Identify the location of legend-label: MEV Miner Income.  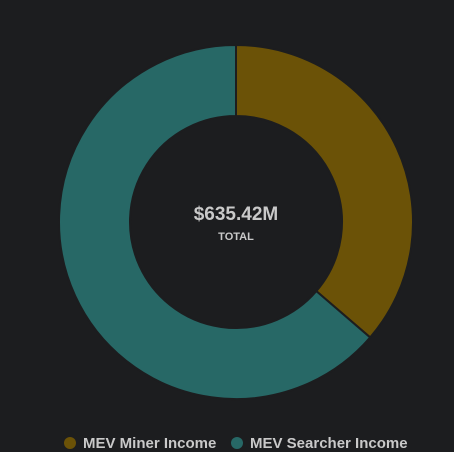
(149, 443).